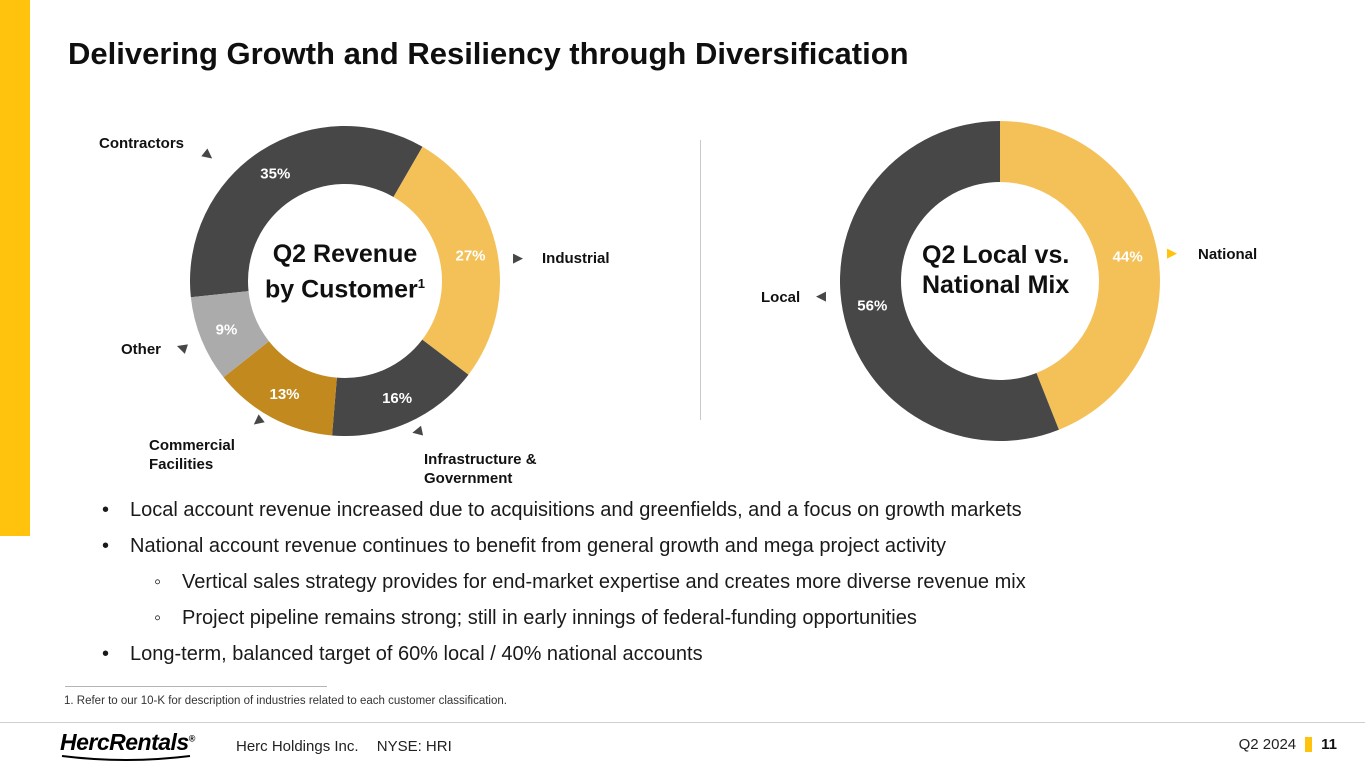 Image resolution: width=1365 pixels, height=768 pixels. What do you see at coordinates (284, 394) in the screenshot?
I see `segment-value-label: 13%` at bounding box center [284, 394].